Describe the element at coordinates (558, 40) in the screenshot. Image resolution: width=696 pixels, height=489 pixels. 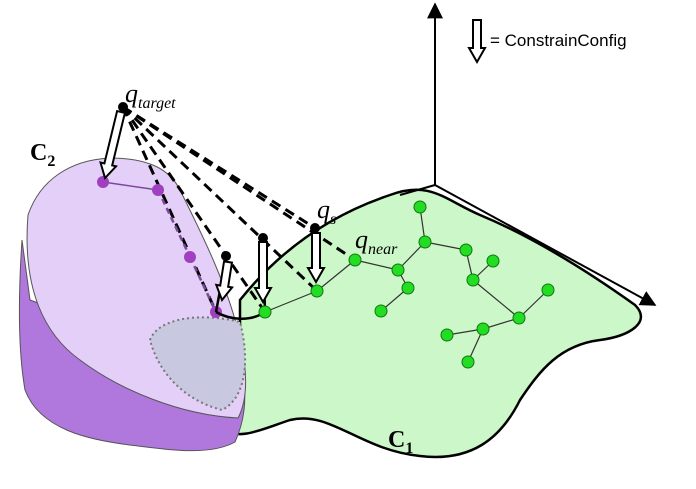
I see `legend-text: = ConstrainConfig` at that location.